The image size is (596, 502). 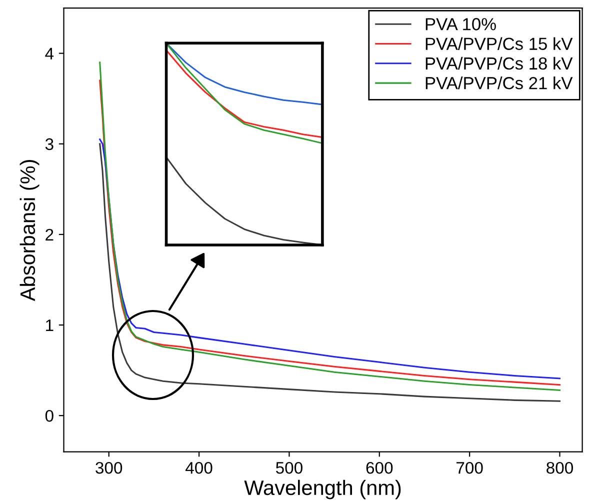 I want to click on x-tick-label: 300, so click(x=109, y=468).